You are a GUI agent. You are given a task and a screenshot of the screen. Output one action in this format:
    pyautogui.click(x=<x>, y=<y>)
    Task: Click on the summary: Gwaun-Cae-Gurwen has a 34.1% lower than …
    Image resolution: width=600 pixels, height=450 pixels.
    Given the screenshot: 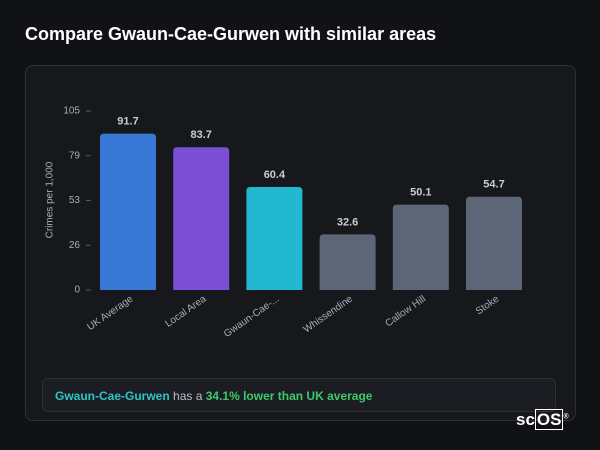 What is the action you would take?
    pyautogui.click(x=299, y=395)
    